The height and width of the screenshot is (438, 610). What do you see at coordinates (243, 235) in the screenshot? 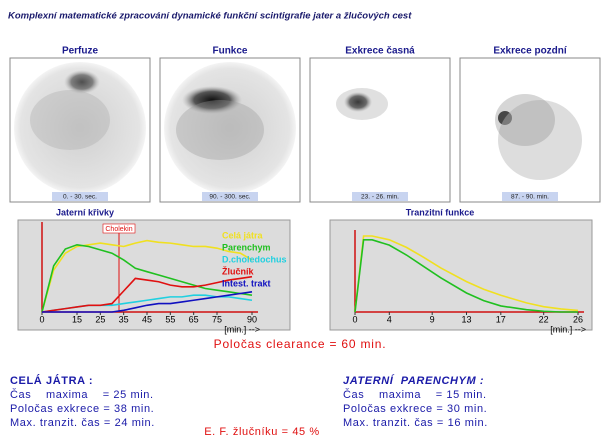
I see `legend-entry: Celá játra` at bounding box center [243, 235].